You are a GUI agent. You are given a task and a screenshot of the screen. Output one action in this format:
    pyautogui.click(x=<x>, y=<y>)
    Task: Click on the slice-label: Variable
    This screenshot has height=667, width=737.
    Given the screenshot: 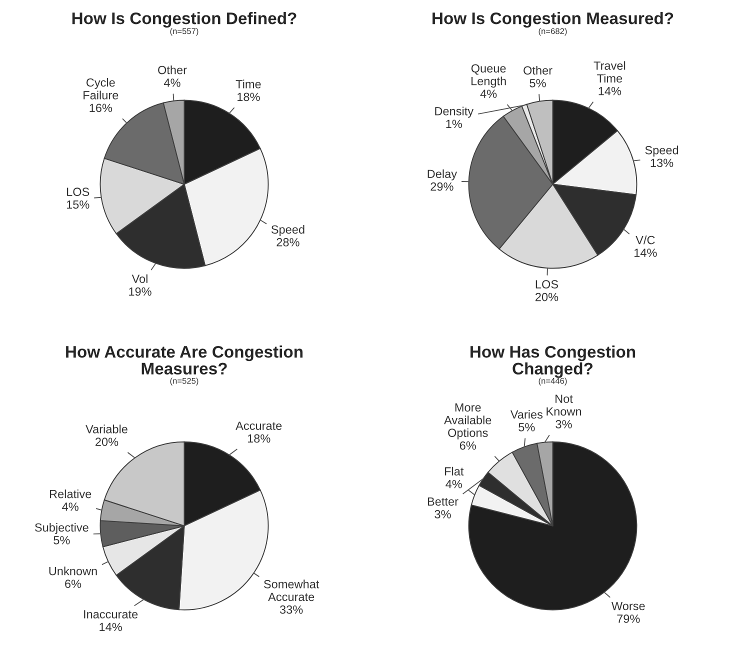 What is the action you would take?
    pyautogui.click(x=107, y=429)
    